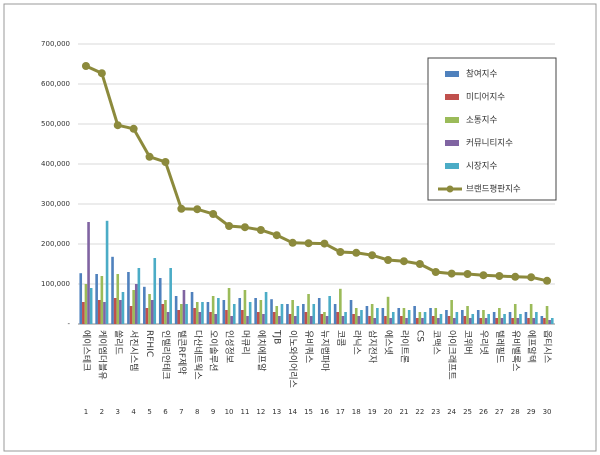 This screenshot has height=455, width=600. Describe the element at coordinates (435, 342) in the screenshot. I see `x-tick-label: 코맥스` at that location.